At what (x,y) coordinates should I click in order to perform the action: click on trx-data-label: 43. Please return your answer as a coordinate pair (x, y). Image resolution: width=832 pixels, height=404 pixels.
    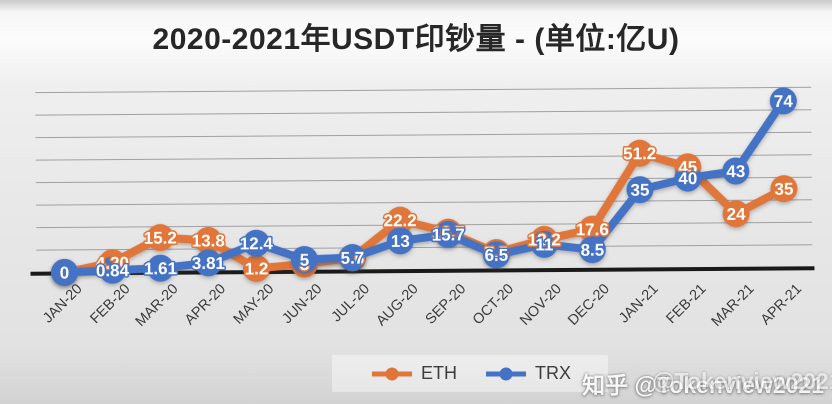
    Looking at the image, I should click on (735, 171).